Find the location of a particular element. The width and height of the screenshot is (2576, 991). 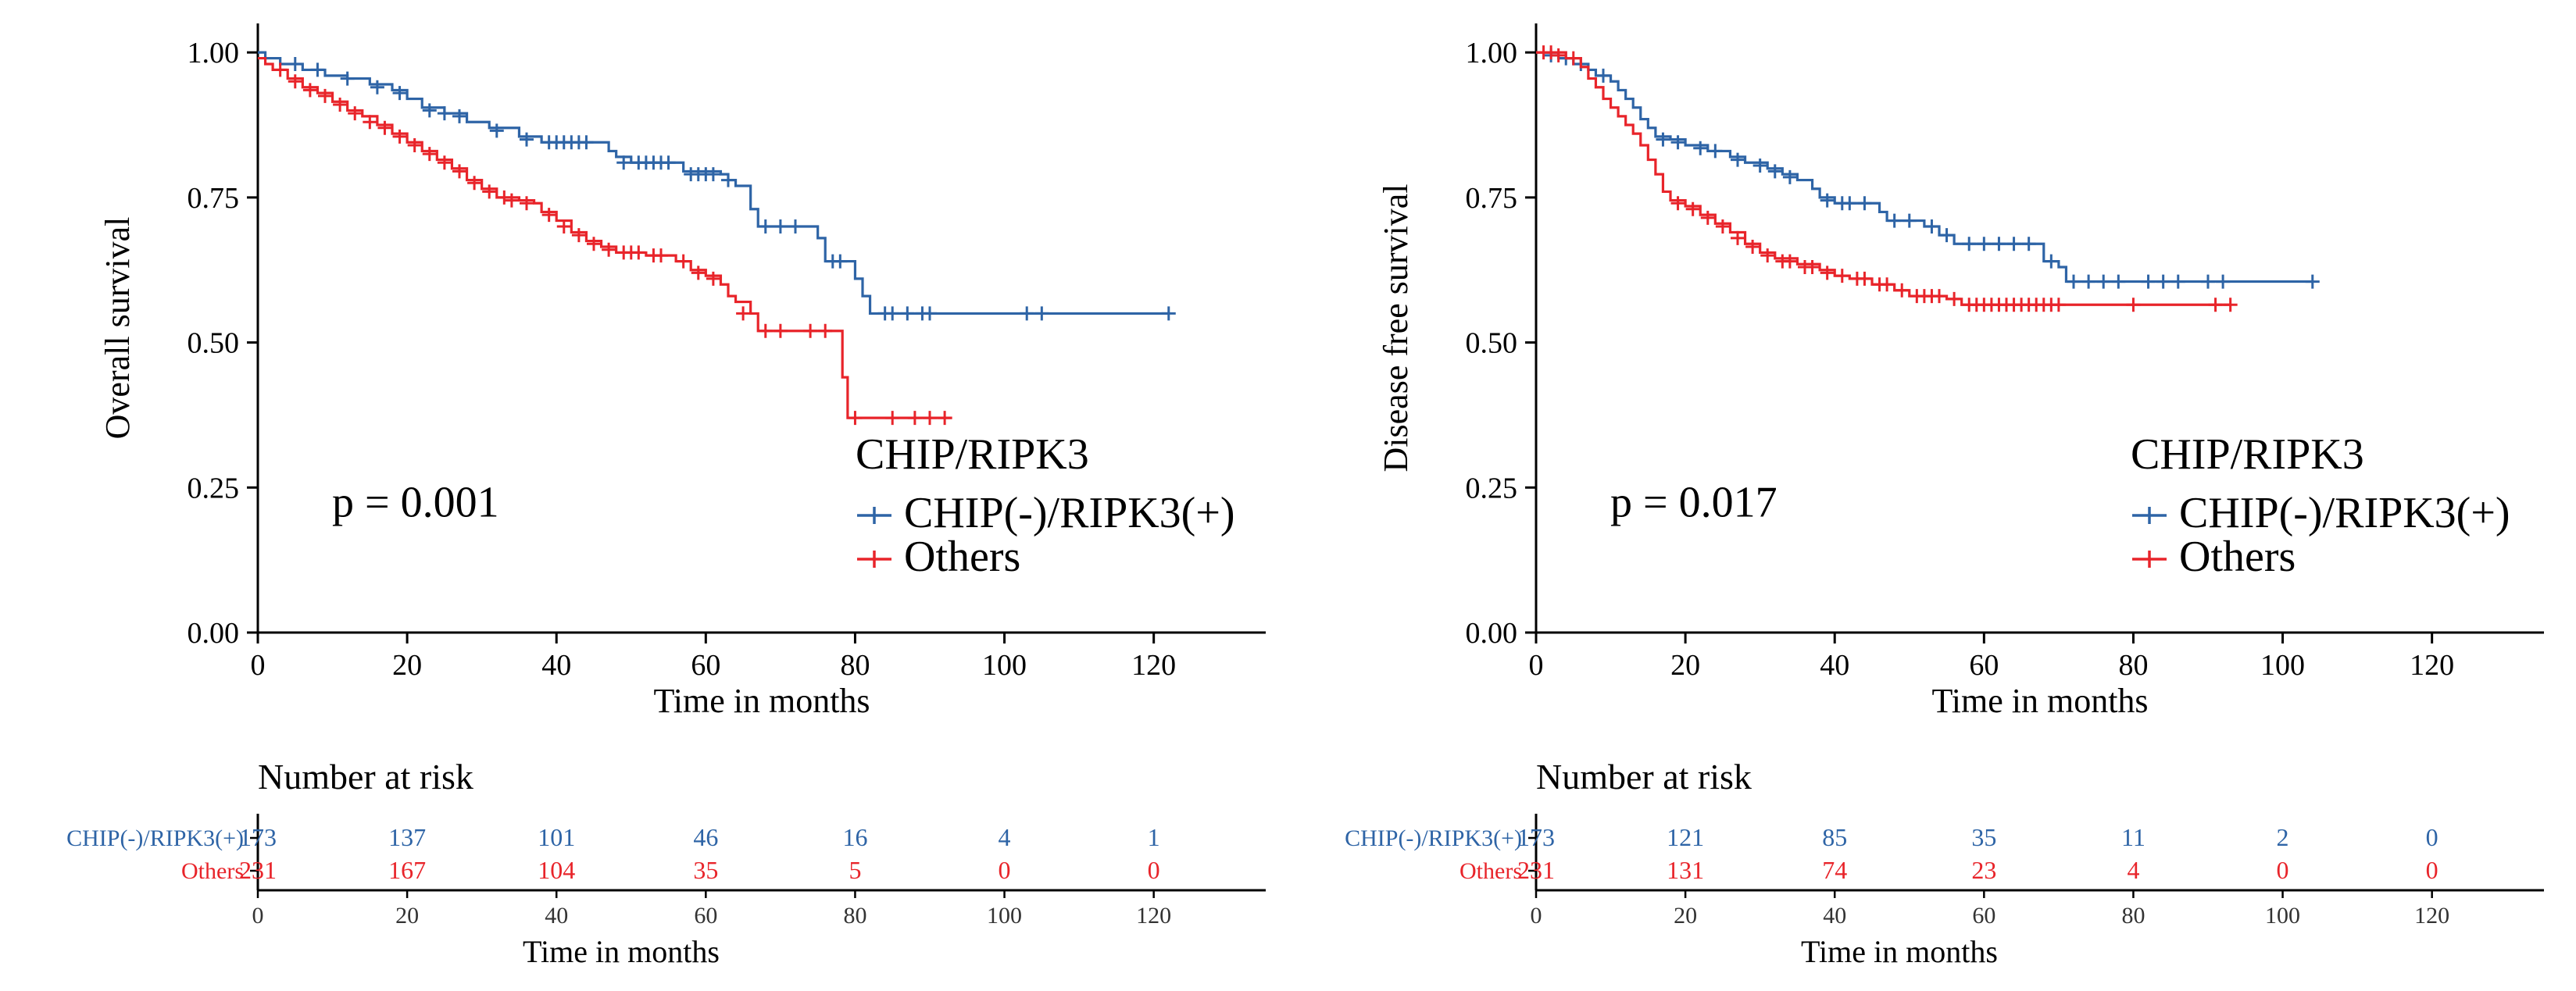

risk-count: 16 is located at coordinates (855, 837).